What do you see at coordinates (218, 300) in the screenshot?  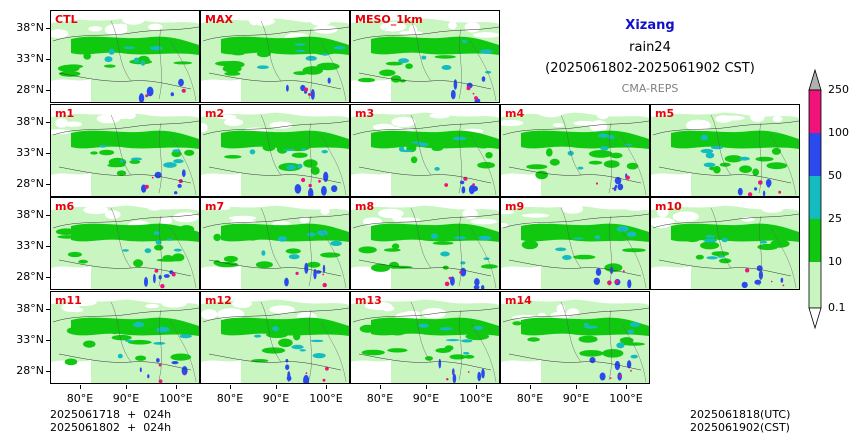 I see `panel-label: m12` at bounding box center [218, 300].